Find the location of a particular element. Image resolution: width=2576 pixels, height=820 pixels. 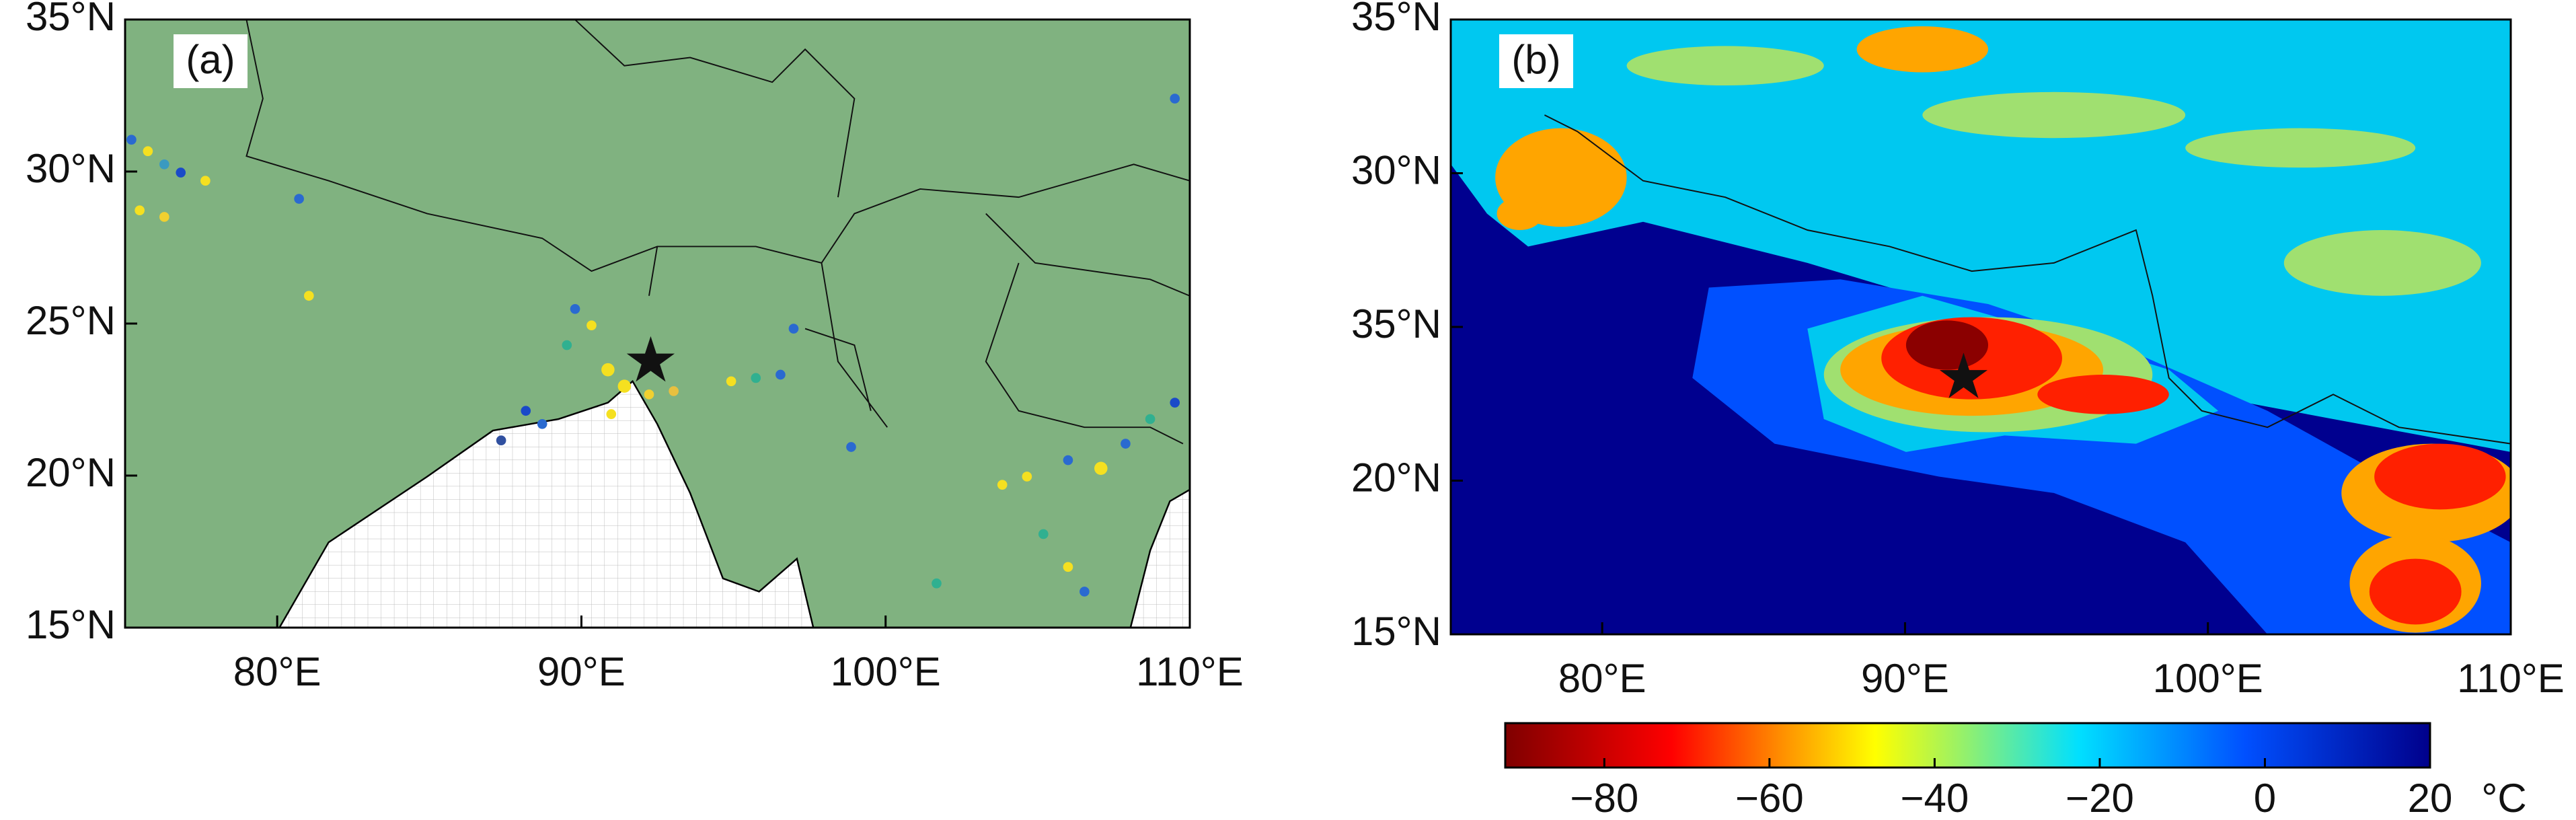

panel-label: (a) is located at coordinates (210, 59).